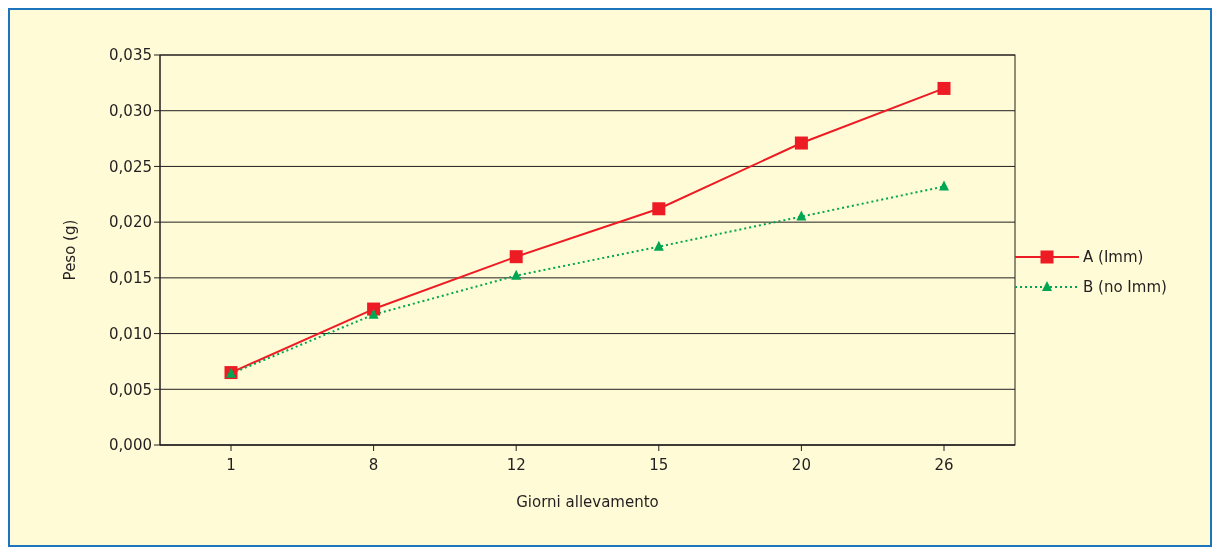  Describe the element at coordinates (231, 464) in the screenshot. I see `x-tick-label: 1` at that location.